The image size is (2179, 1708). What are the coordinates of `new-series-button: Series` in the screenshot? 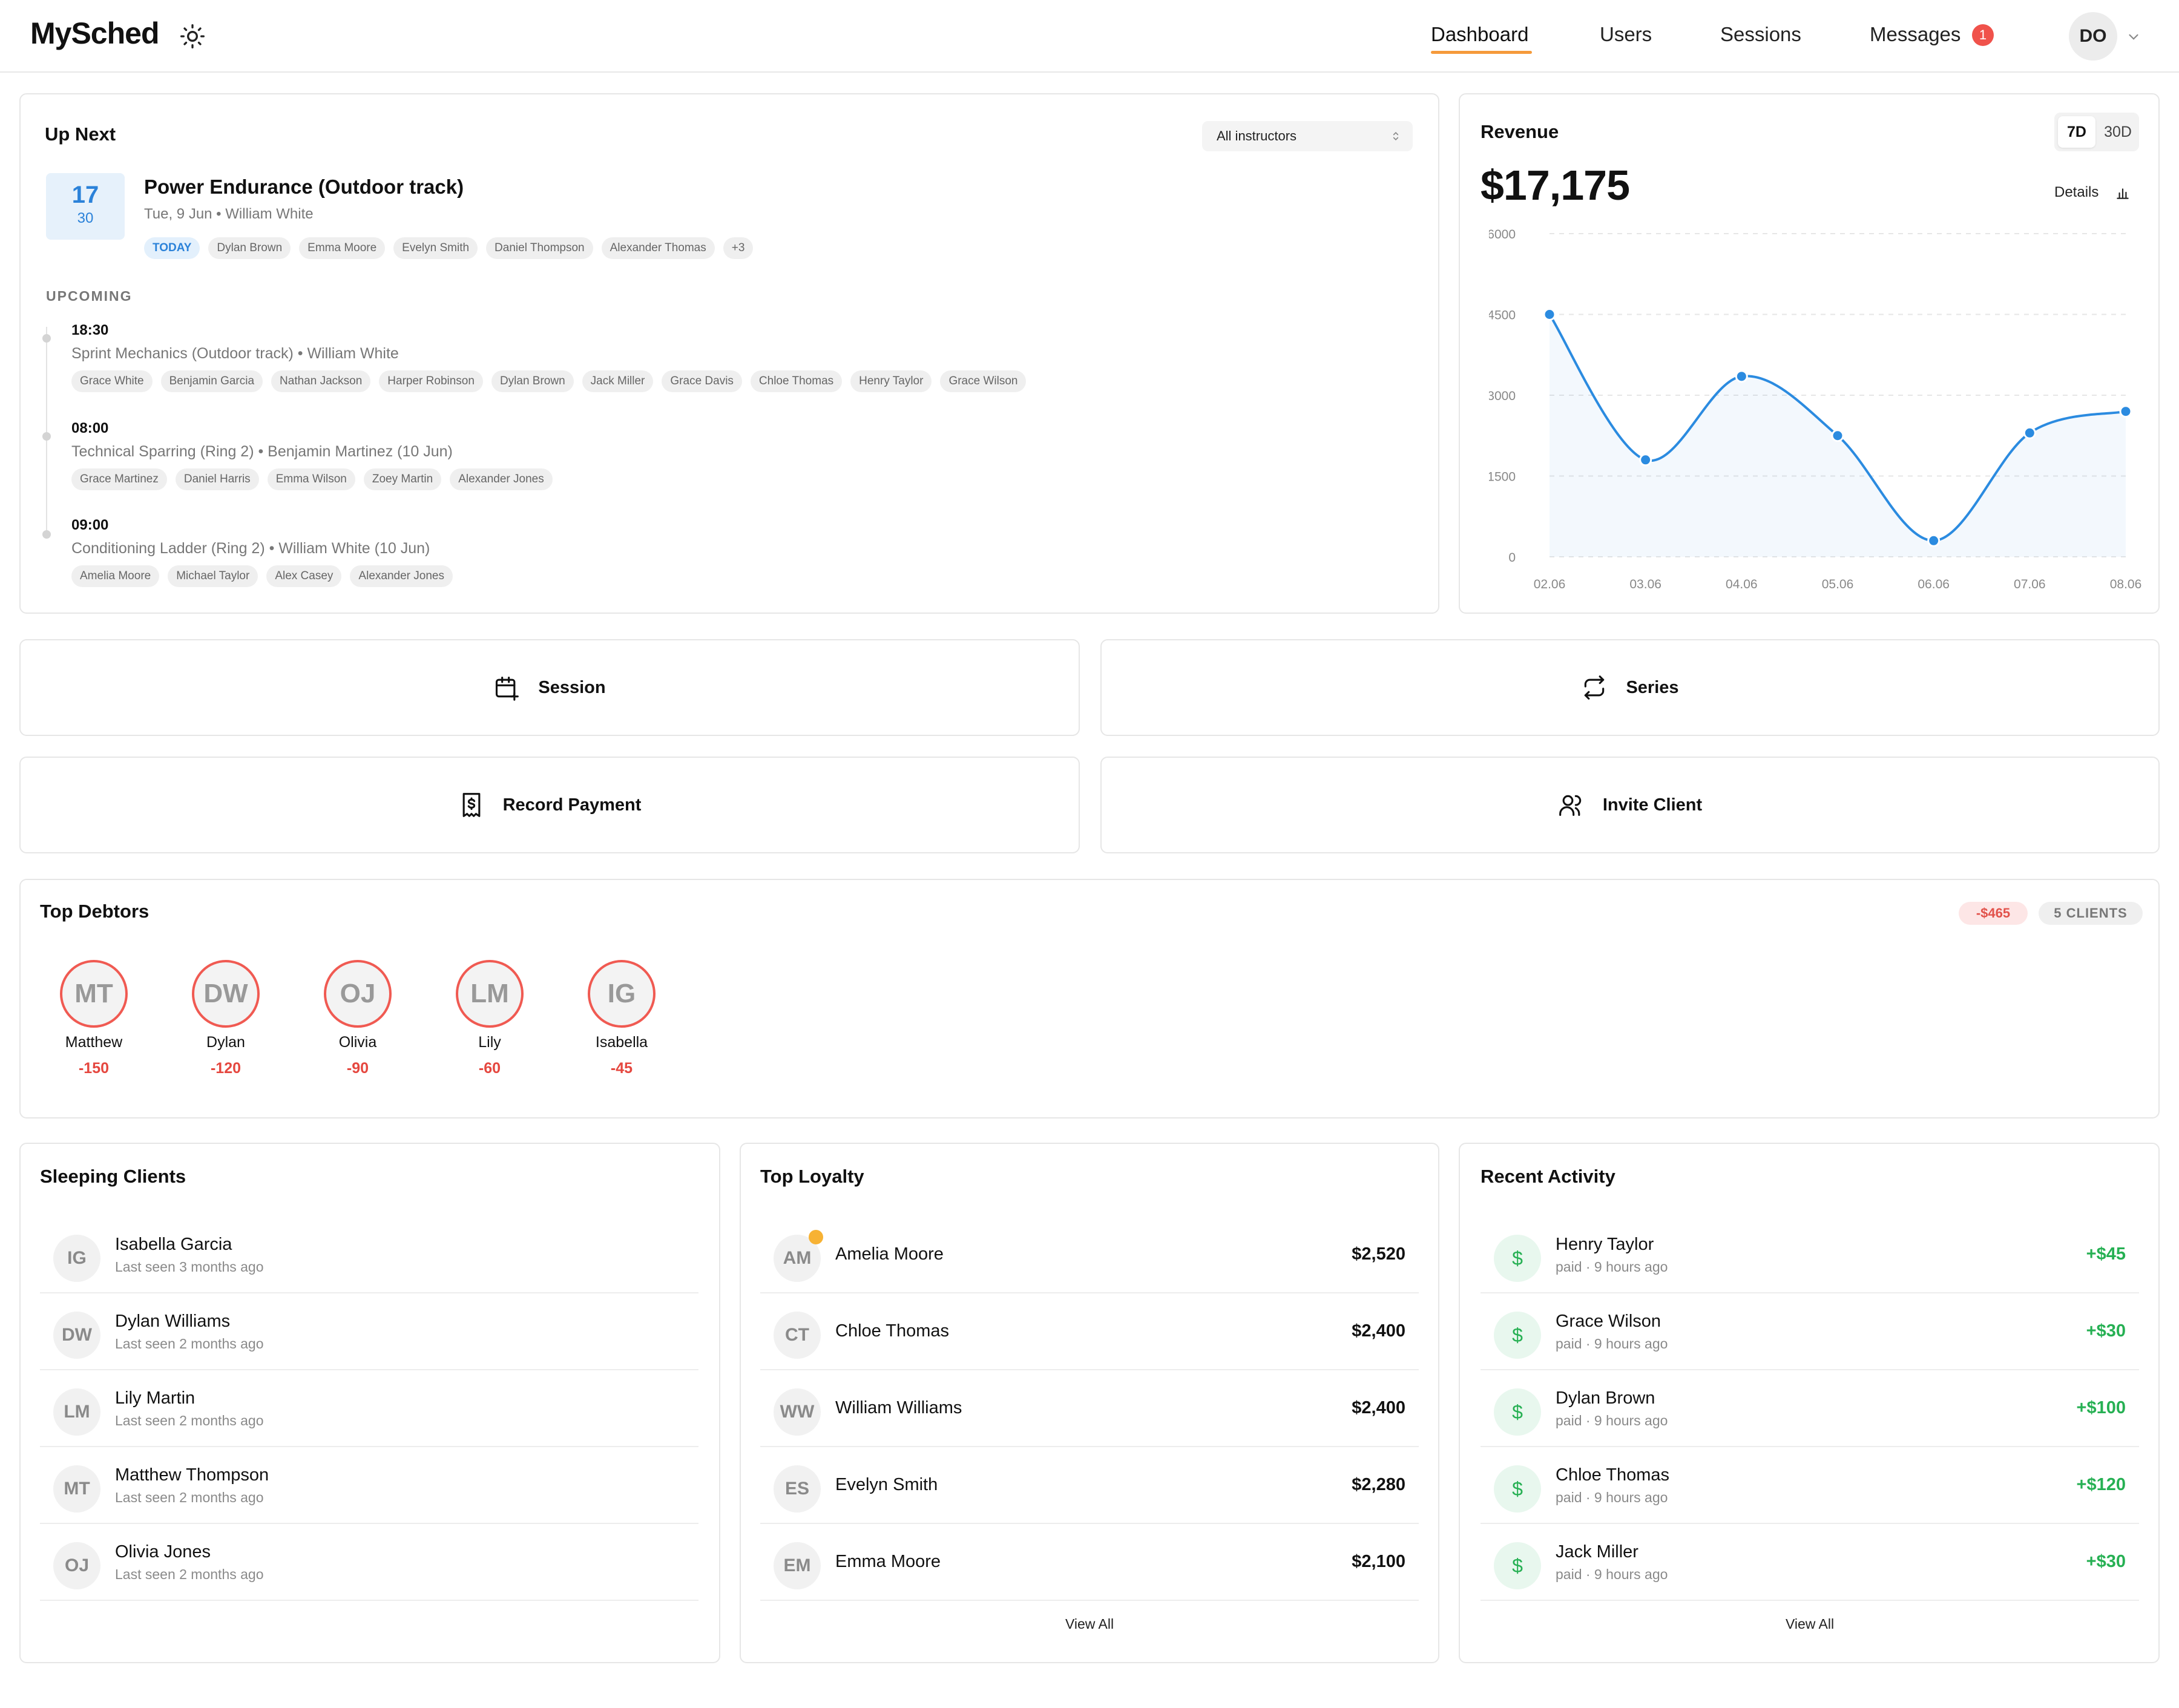 It's located at (1630, 687).